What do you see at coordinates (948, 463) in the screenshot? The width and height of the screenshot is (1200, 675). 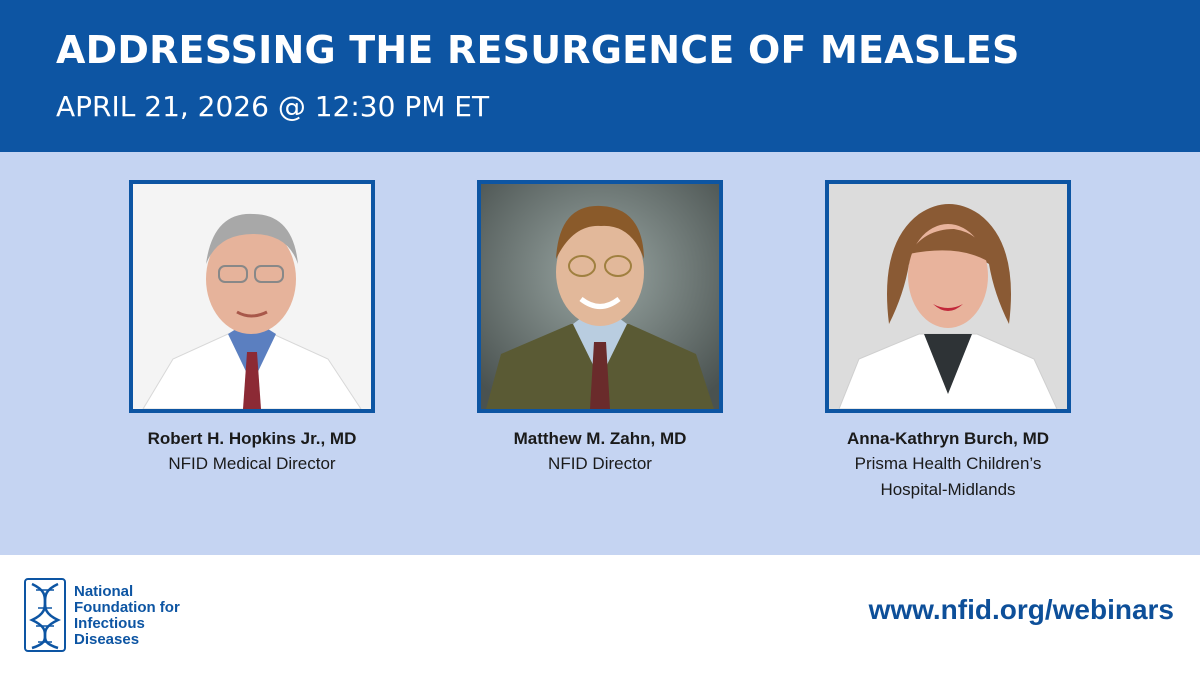 I see `speaker-role-line1: Prisma Health Children’s` at bounding box center [948, 463].